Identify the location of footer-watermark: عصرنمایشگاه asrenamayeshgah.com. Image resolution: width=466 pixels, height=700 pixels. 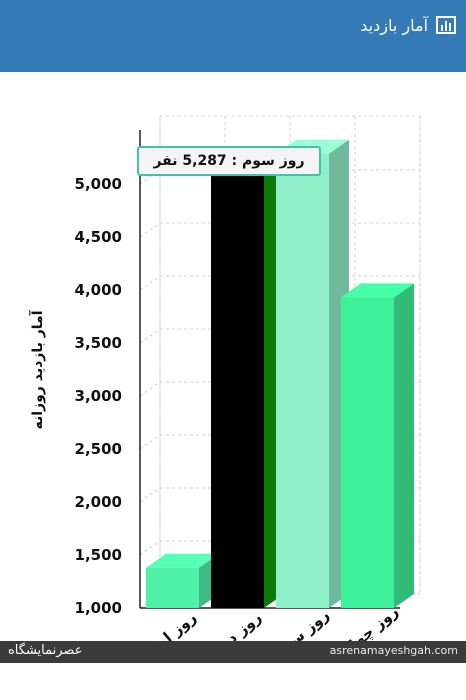
(233, 652).